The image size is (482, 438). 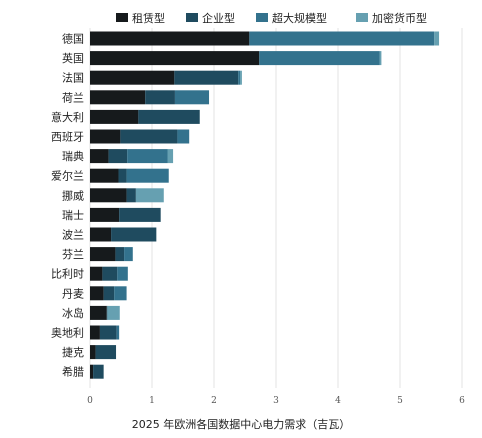 I want to click on bar-segment-s0-c13, so click(x=97, y=293).